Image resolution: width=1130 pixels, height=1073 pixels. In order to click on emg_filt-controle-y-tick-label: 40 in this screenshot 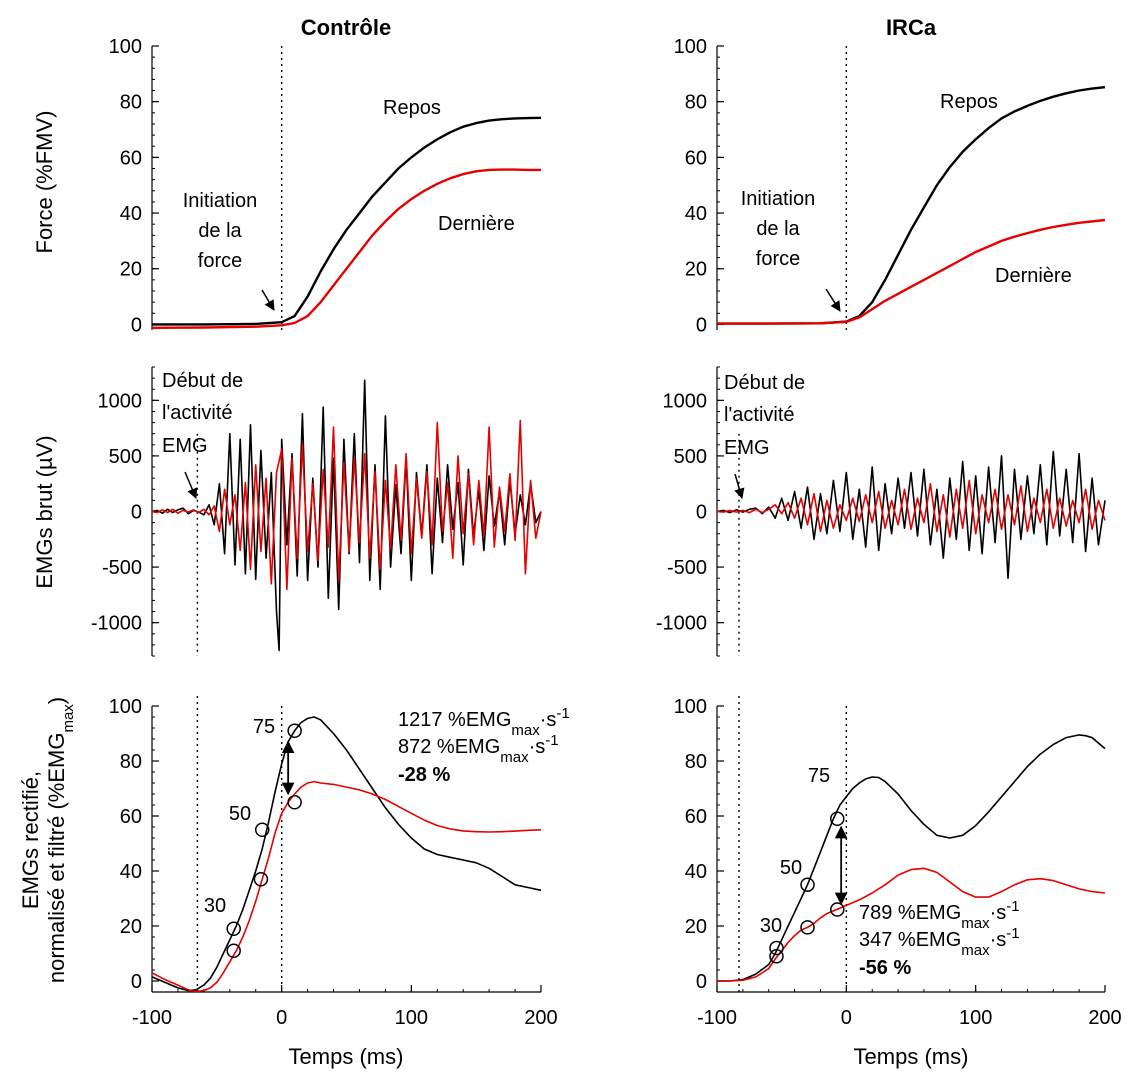, I will do `click(131, 872)`.